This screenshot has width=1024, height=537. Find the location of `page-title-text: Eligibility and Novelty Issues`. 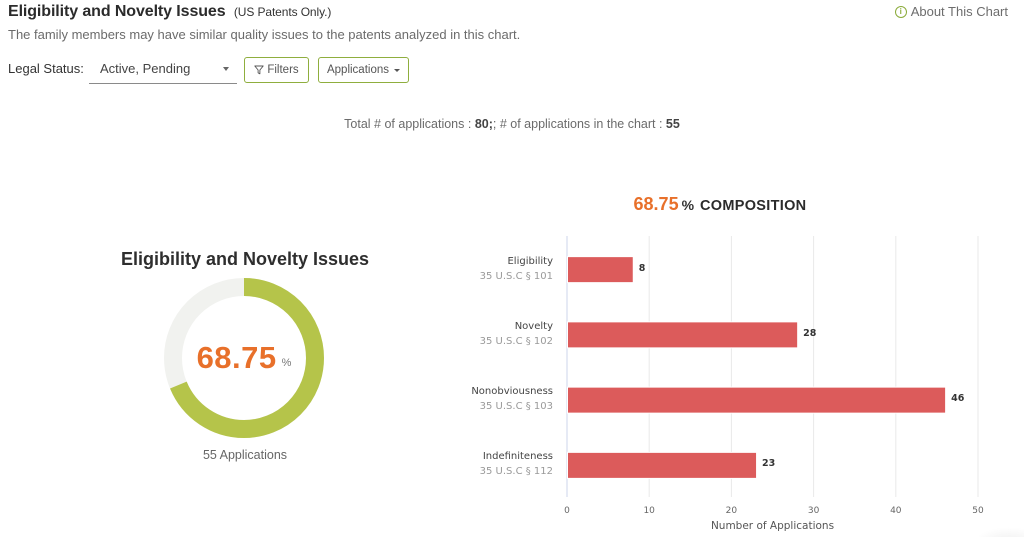

page-title-text: Eligibility and Novelty Issues is located at coordinates (117, 11).